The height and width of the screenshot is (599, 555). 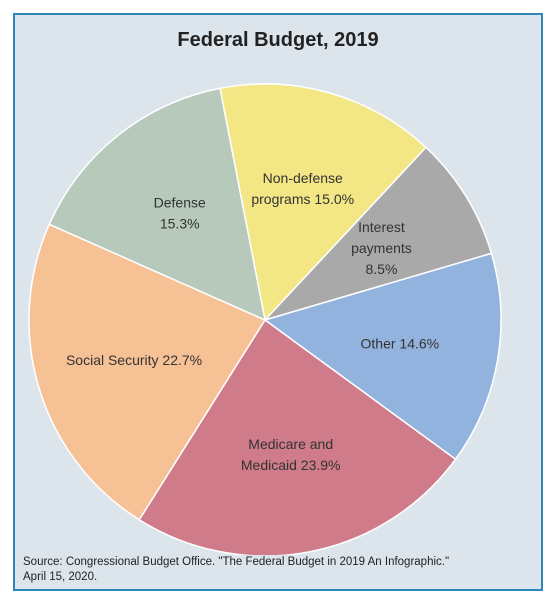 I want to click on slice-label-medicare-and-medicaid: Medicare and Medicaid 23.9%, so click(x=291, y=454).